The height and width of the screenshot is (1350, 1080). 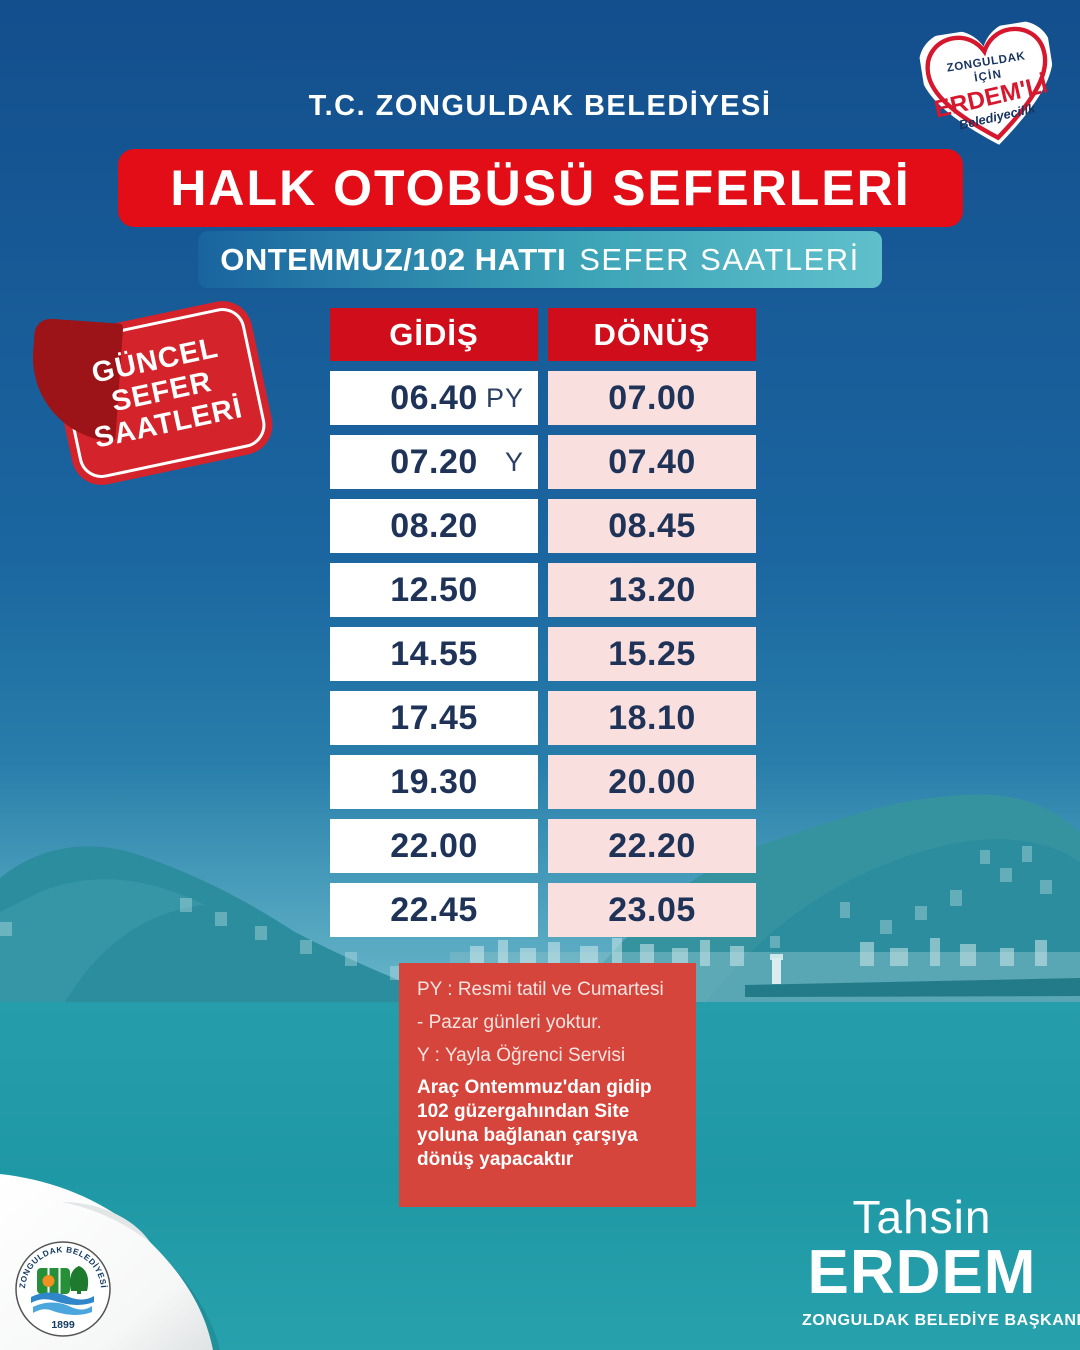 I want to click on route-subtitle-banner: ONTEMMUZ/102 HATTI SEFER SAATLERİ, so click(x=540, y=259).